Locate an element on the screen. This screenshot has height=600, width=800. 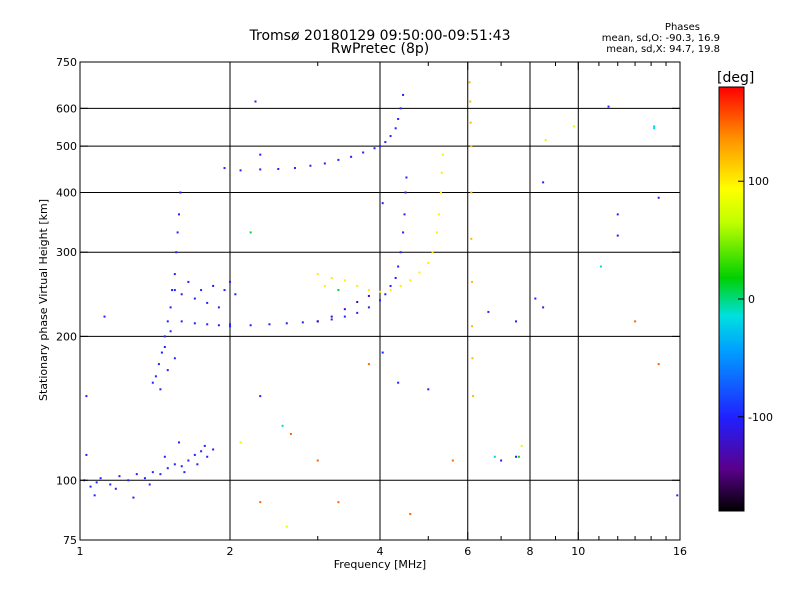
phase-stats-title: Phases is located at coordinates (682, 27).